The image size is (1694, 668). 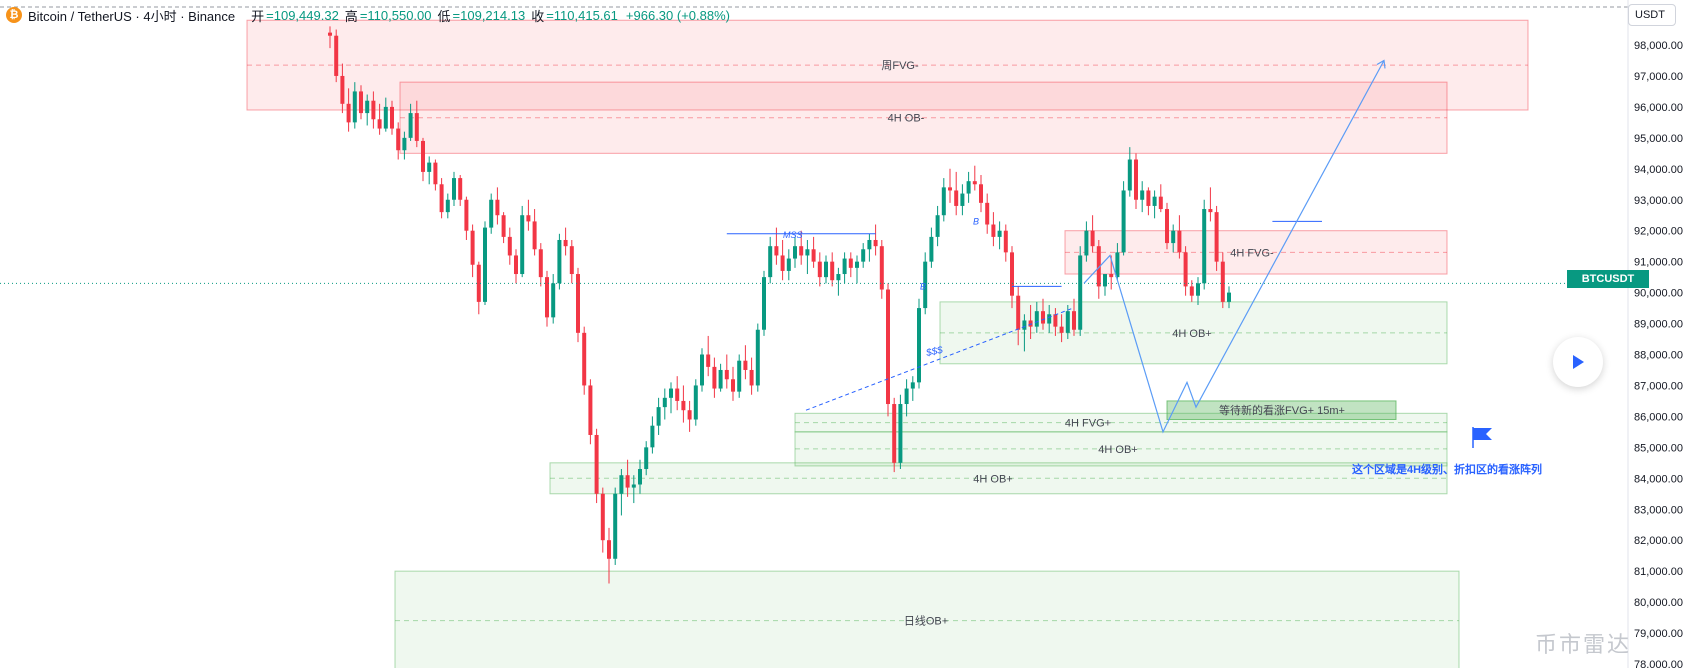 I want to click on sss-label: $$$, so click(x=934, y=352).